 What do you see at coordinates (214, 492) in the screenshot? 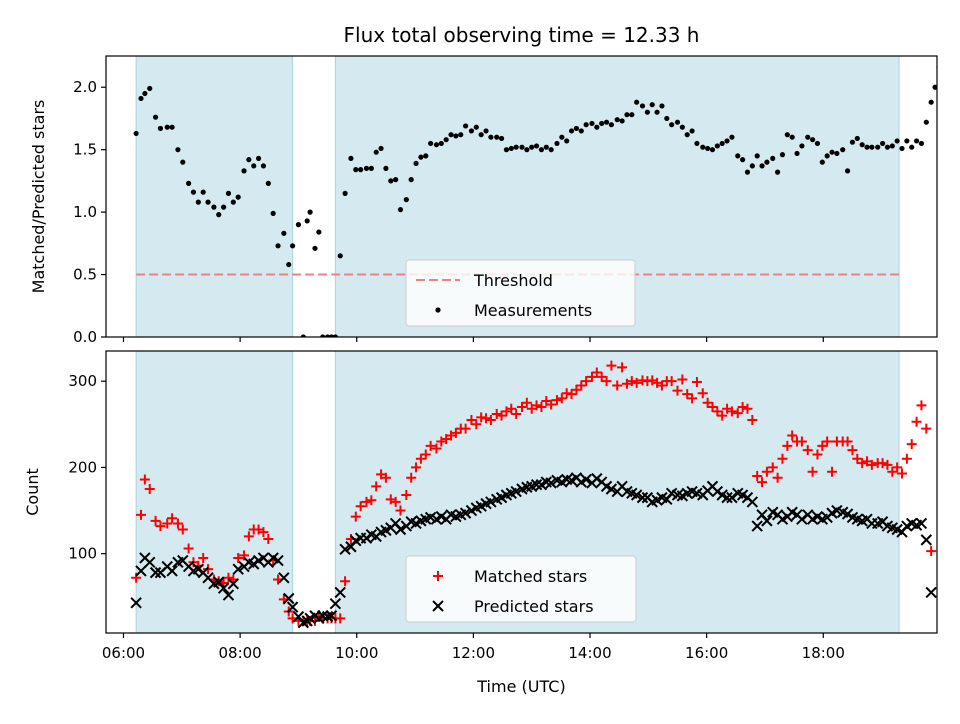
I see `observing-interval-shade` at bounding box center [214, 492].